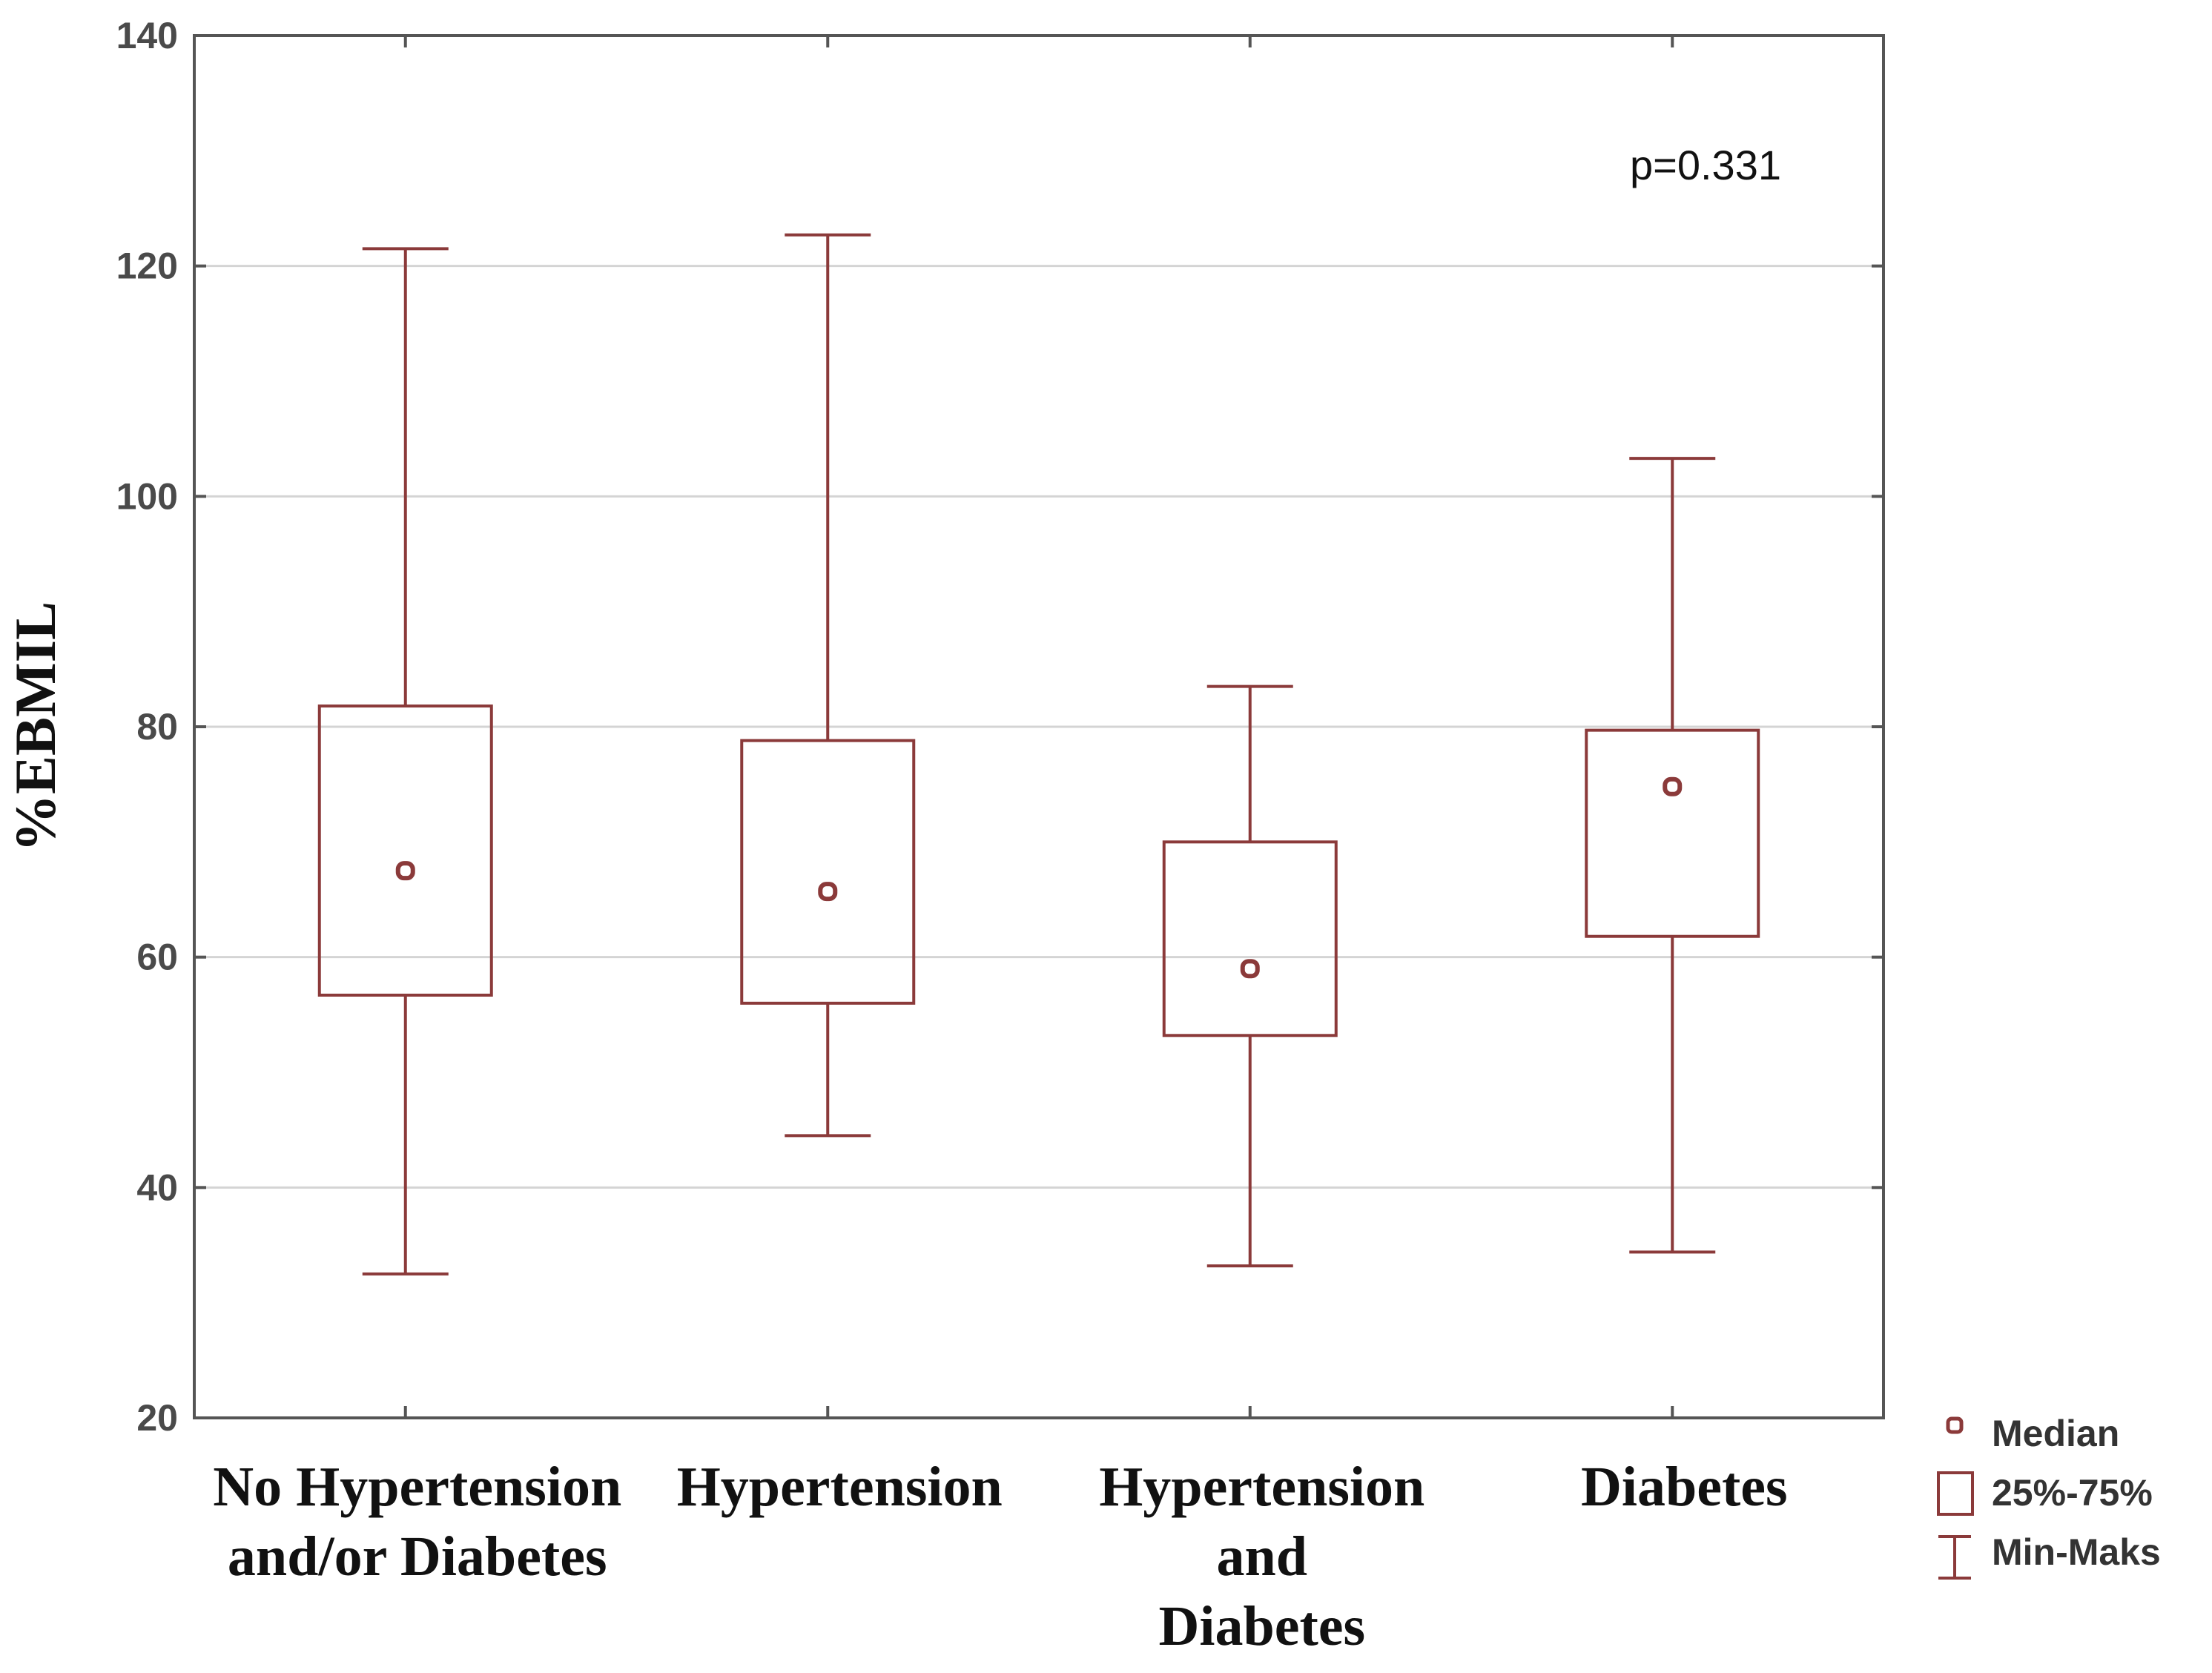 The width and height of the screenshot is (2212, 1673). I want to click on box-3-iqr-rect, so click(1250, 939).